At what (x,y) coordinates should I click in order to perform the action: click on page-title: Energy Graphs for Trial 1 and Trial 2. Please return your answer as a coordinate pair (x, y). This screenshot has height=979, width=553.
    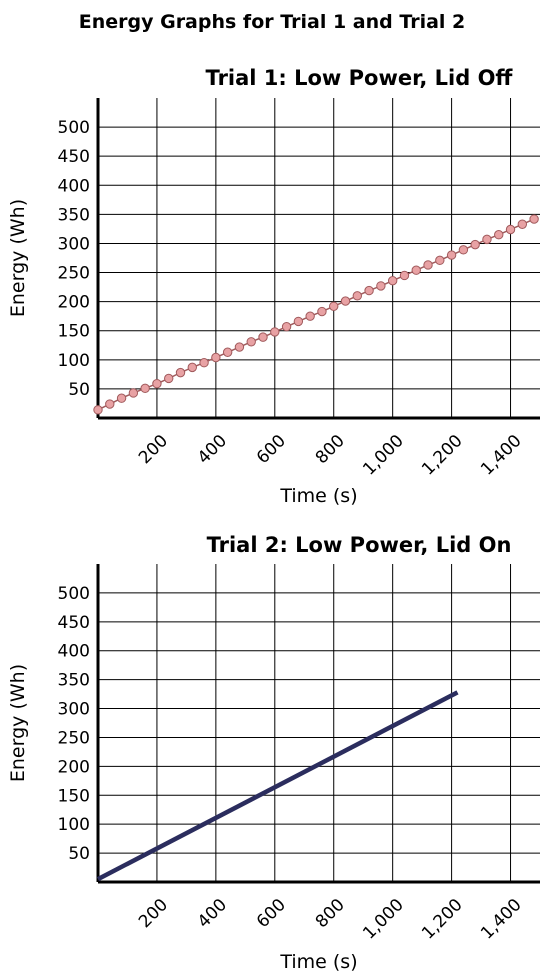
    Looking at the image, I should click on (272, 22).